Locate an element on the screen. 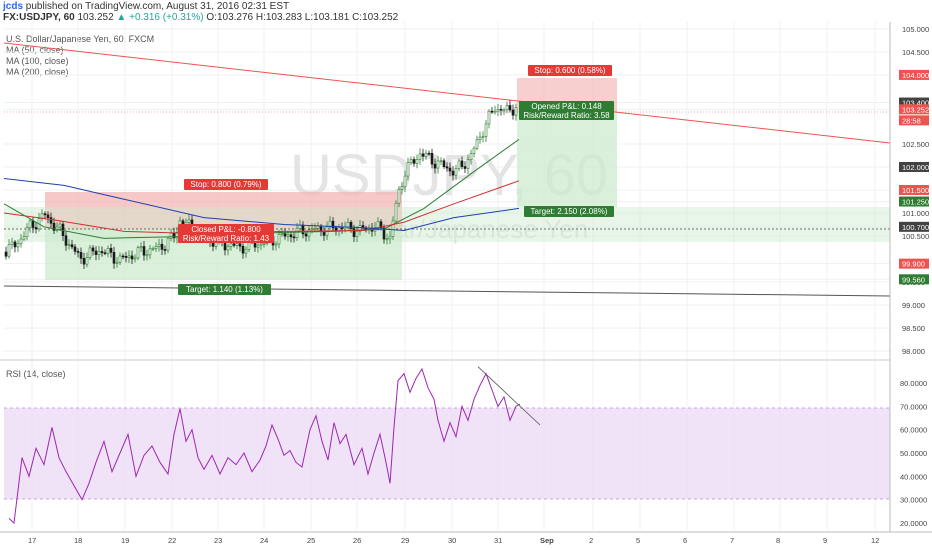 Image resolution: width=932 pixels, height=550 pixels. author-link: jcds is located at coordinates (13, 6).